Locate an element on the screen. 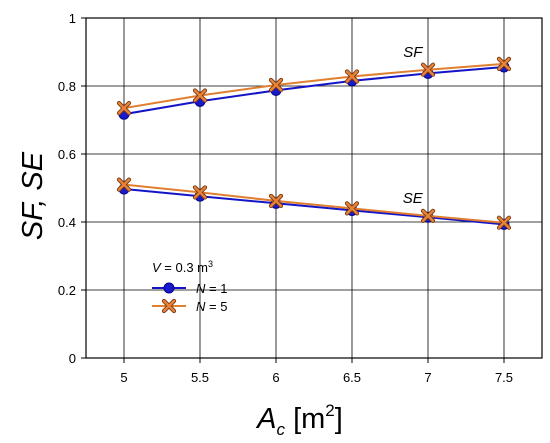  legend-title: V = 0.3 m3 is located at coordinates (182, 267).